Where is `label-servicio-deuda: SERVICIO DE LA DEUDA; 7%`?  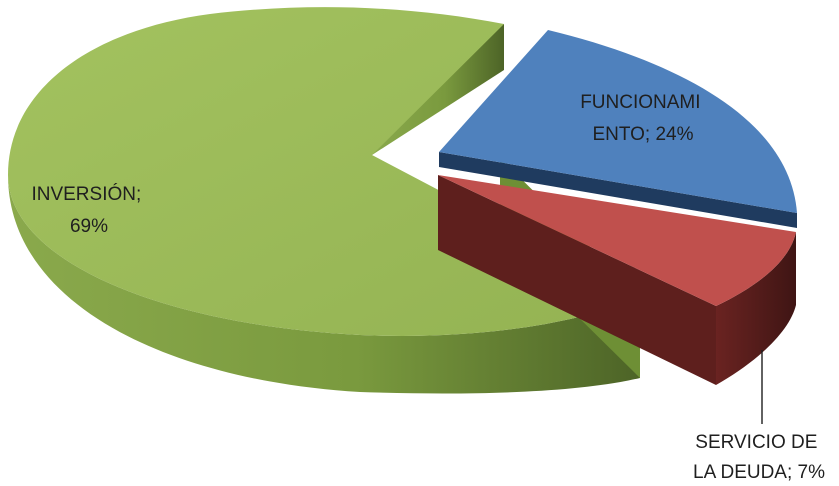 label-servicio-deuda: SERVICIO DE LA DEUDA; 7% is located at coordinates (759, 457).